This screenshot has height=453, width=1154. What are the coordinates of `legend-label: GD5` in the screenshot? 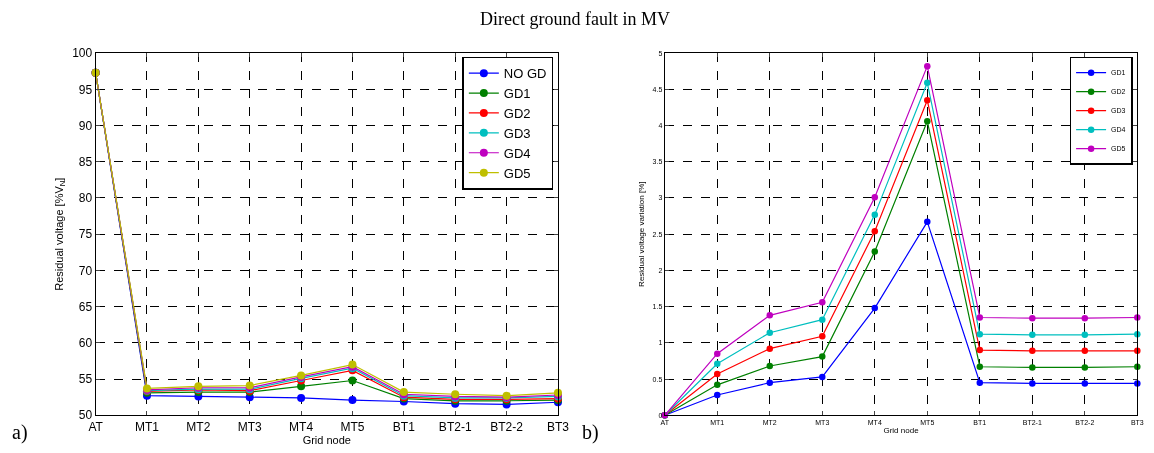 It's located at (517, 173).